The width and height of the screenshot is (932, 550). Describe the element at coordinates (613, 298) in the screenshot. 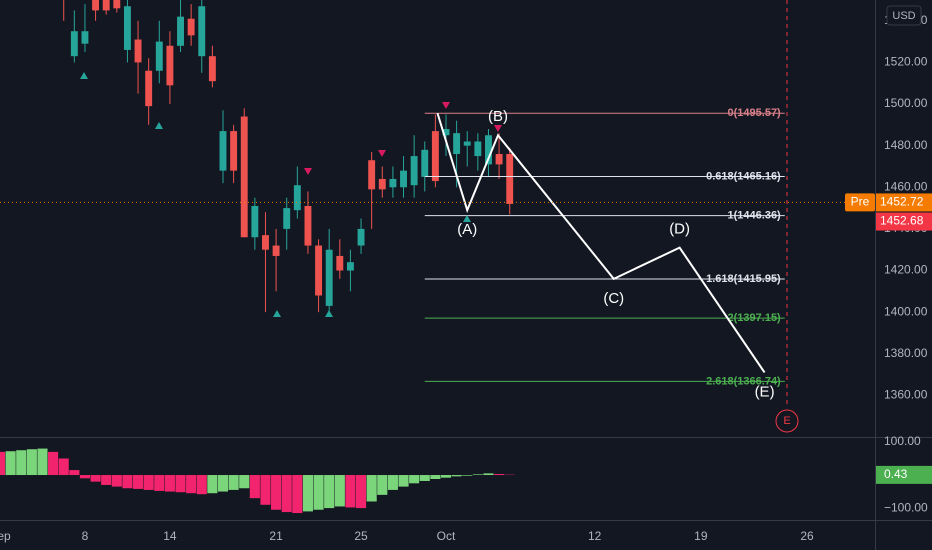

I see `wave-label: (C)` at that location.